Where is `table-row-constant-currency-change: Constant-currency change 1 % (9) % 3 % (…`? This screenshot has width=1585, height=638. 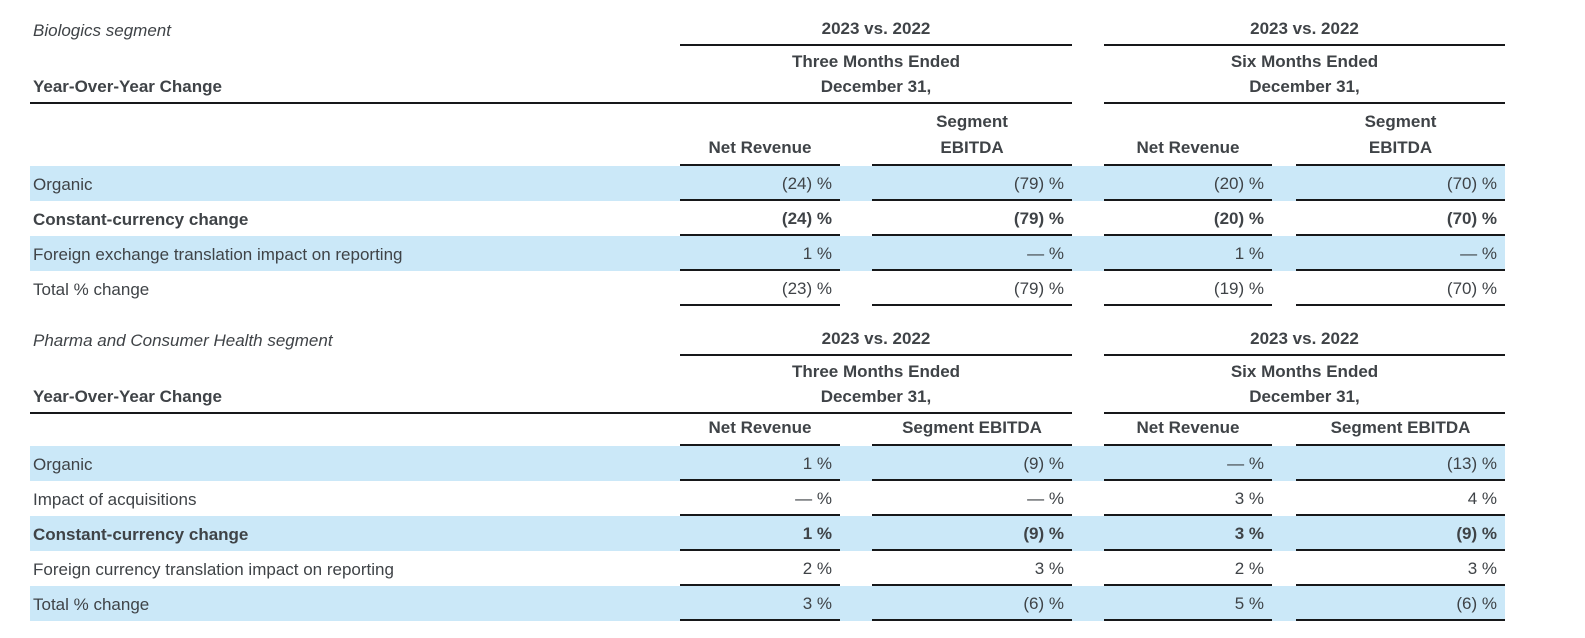
table-row-constant-currency-change: Constant-currency change 1 % (9) % 3 % (… is located at coordinates (767, 533).